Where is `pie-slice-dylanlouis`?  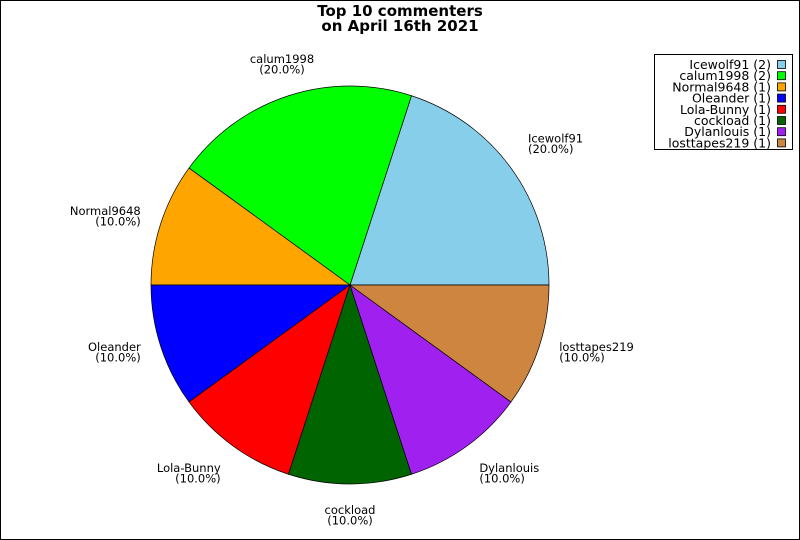 pie-slice-dylanlouis is located at coordinates (430, 379).